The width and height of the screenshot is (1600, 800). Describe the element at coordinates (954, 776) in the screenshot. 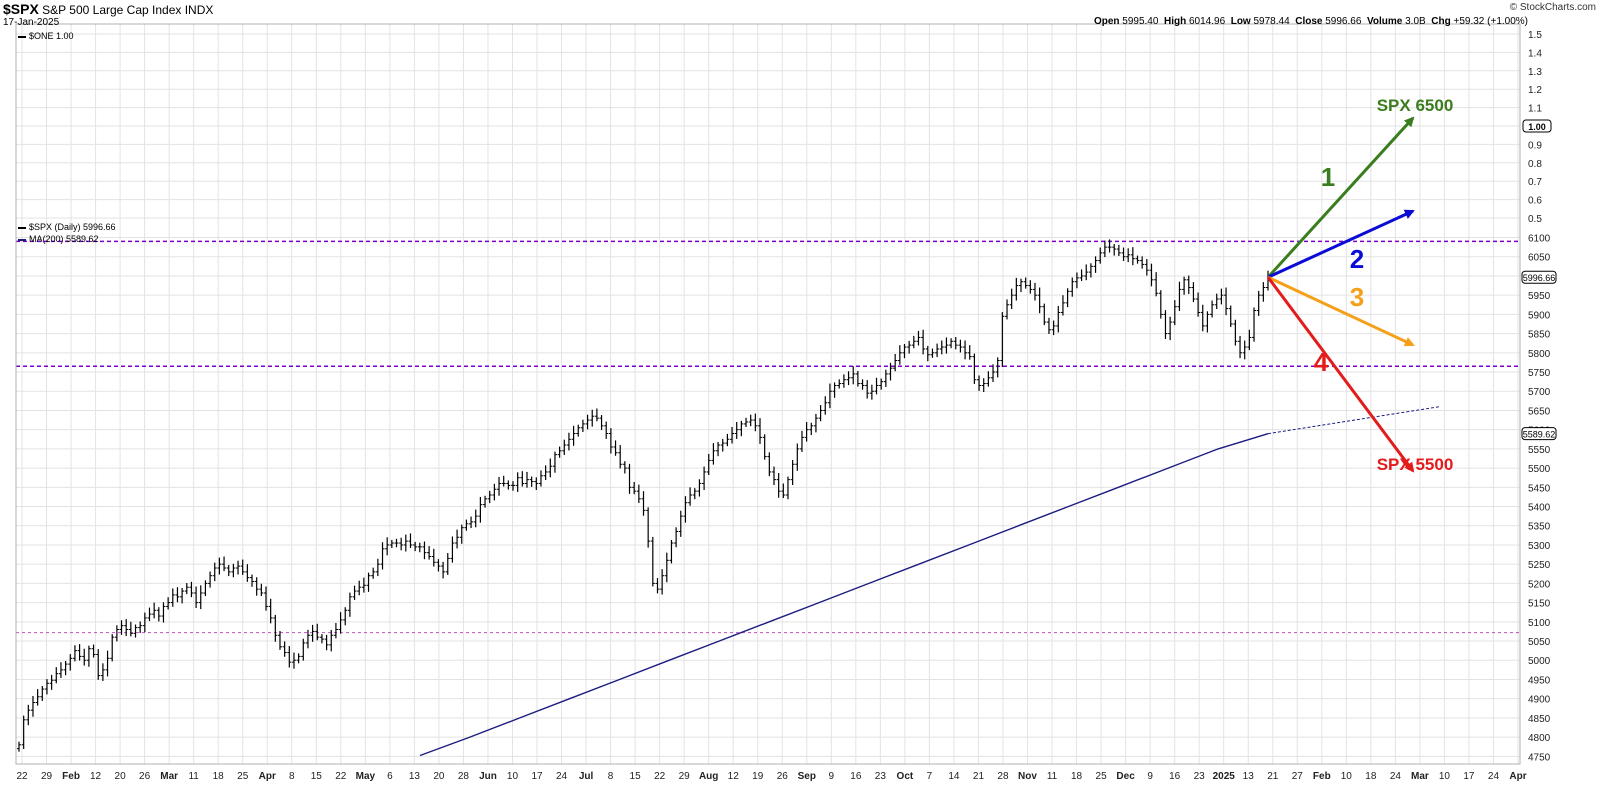

I see `x-tick-label: 14` at that location.